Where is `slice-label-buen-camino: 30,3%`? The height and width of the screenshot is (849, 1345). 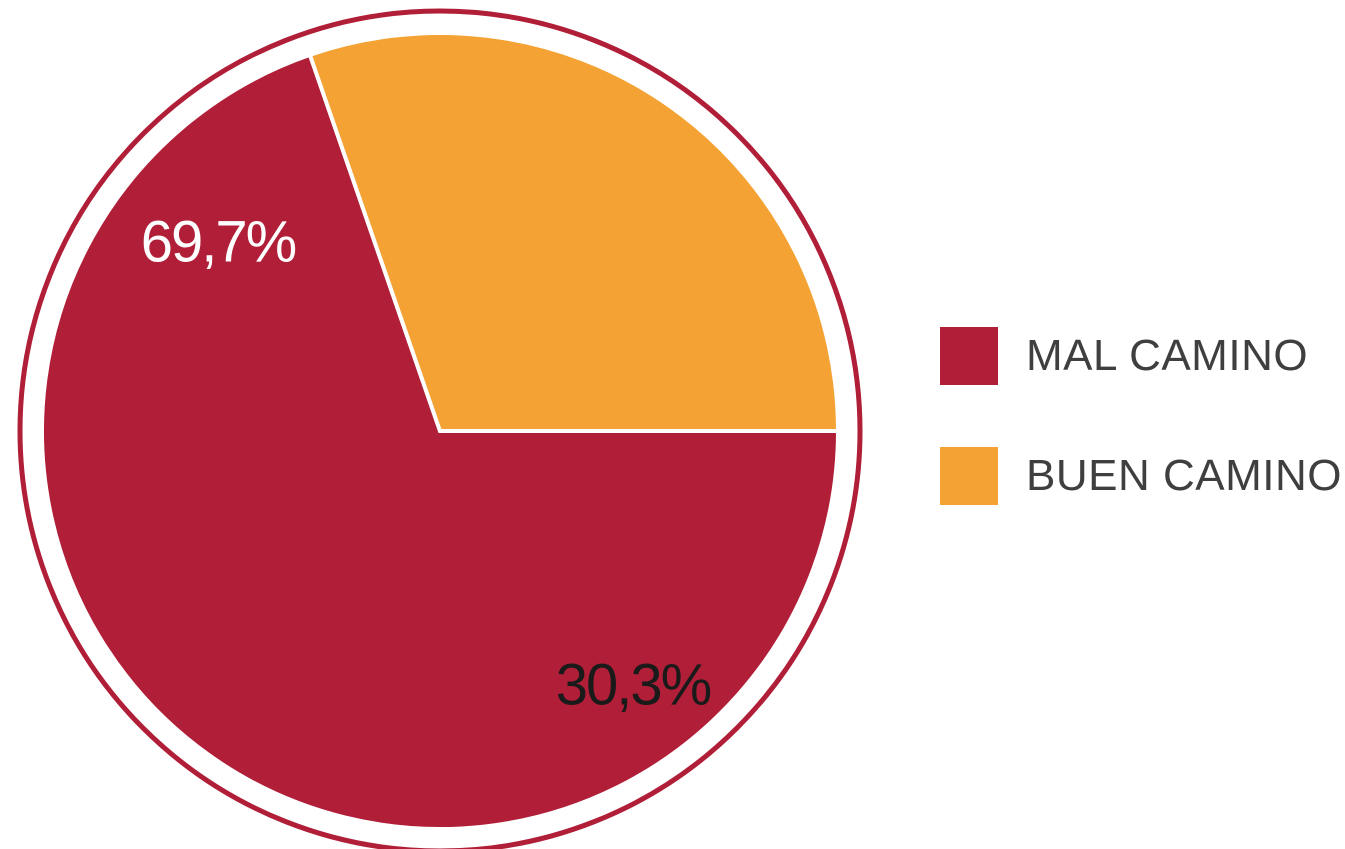
slice-label-buen-camino: 30,3% is located at coordinates (633, 684).